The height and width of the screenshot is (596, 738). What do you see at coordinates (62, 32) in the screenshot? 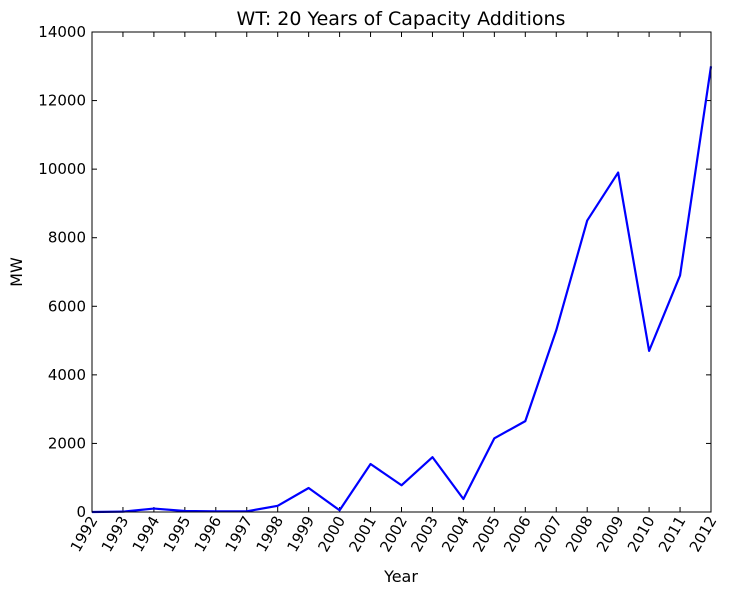
I see `y-tick-label: 14000` at bounding box center [62, 32].